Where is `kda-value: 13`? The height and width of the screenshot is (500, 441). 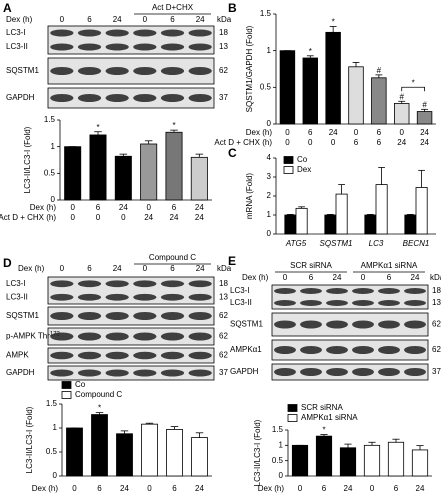
kda-value: 13 is located at coordinates (223, 296).